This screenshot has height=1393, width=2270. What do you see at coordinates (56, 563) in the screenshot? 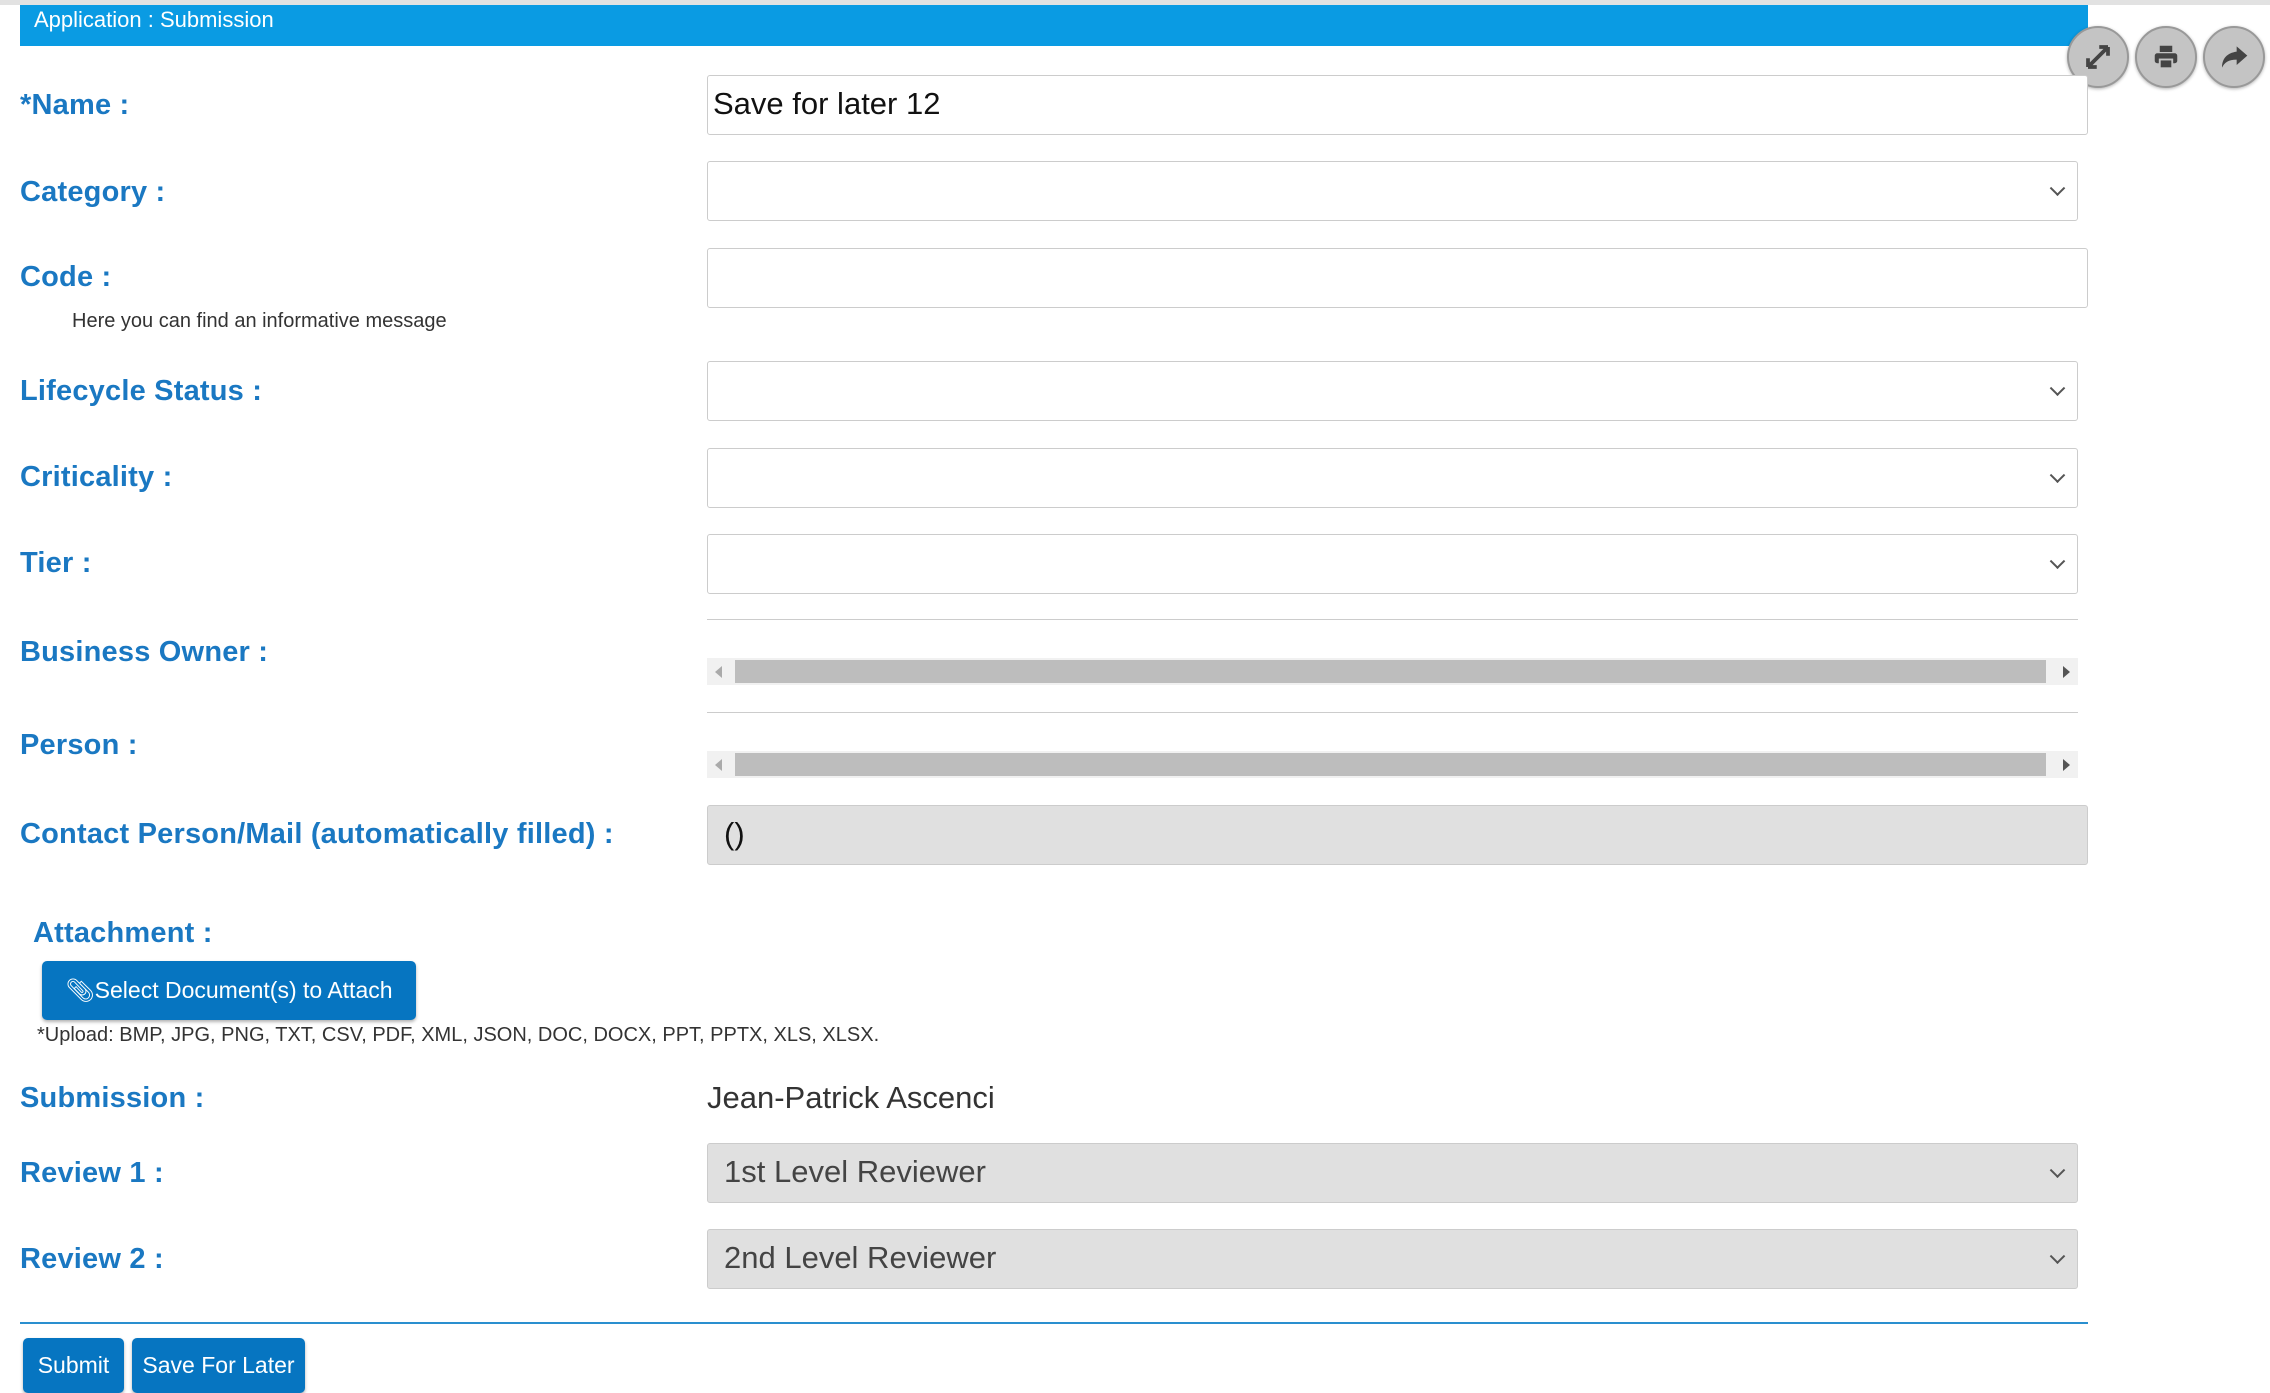
I see `tier-label: Tier :` at bounding box center [56, 563].